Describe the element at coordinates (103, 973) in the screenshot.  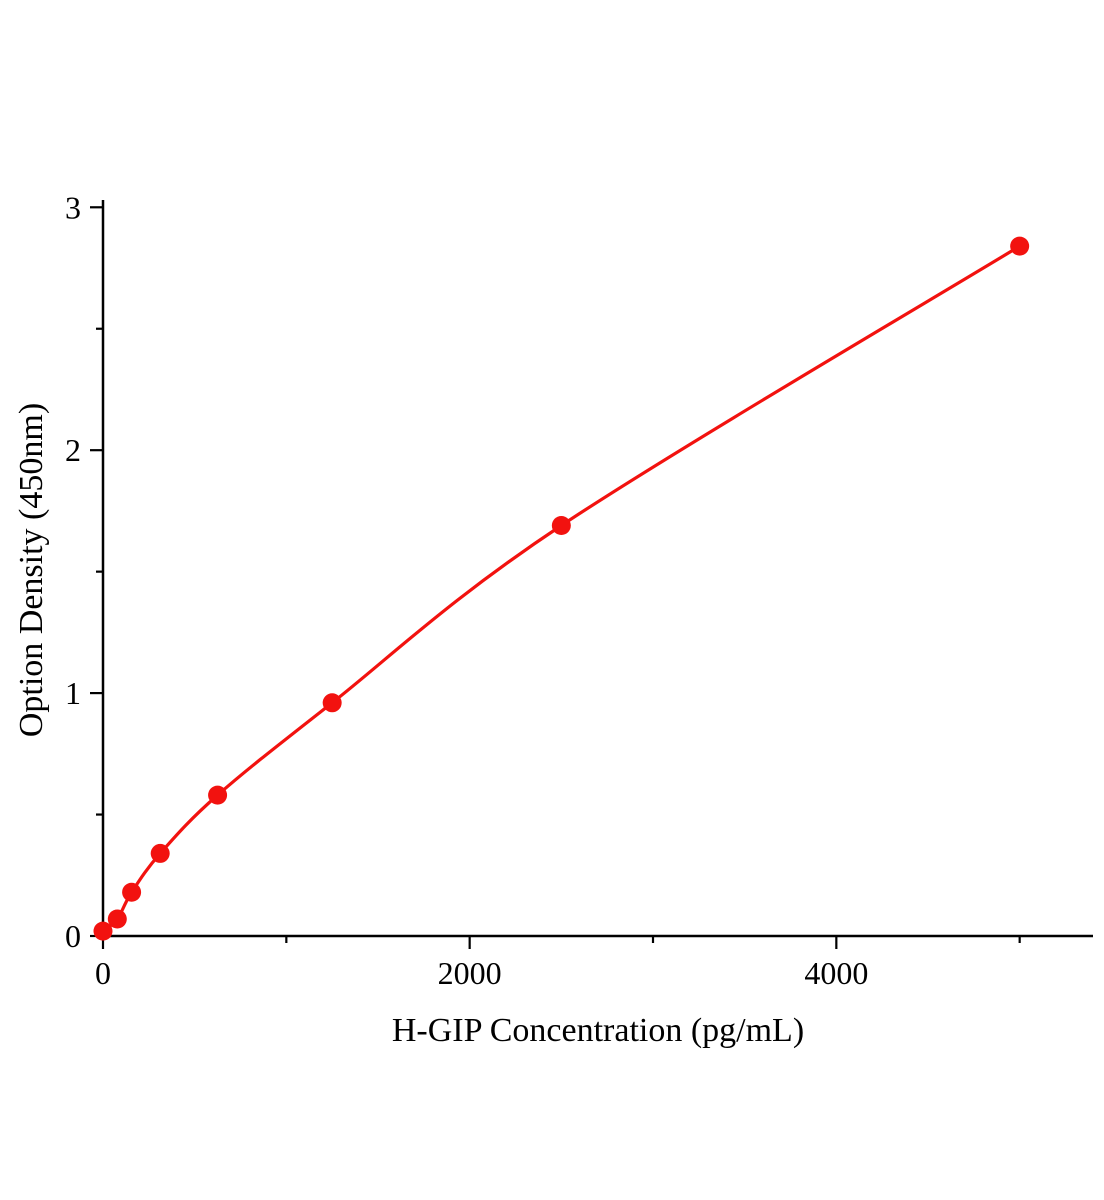
I see `x-tick-label: 0` at that location.